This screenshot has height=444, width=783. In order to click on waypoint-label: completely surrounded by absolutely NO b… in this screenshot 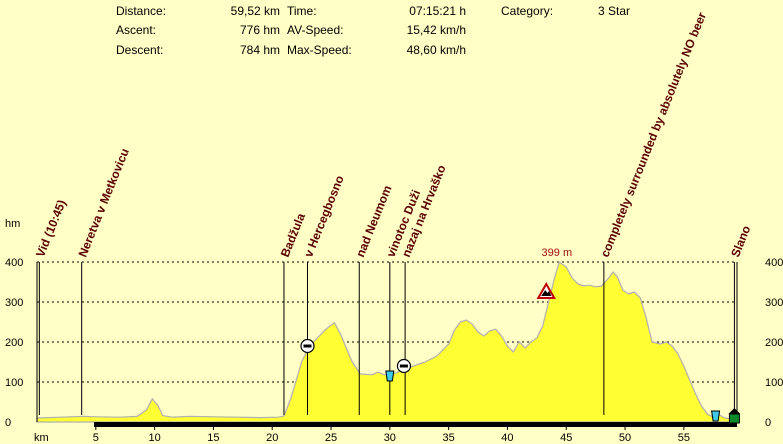, I will do `click(654, 134)`.